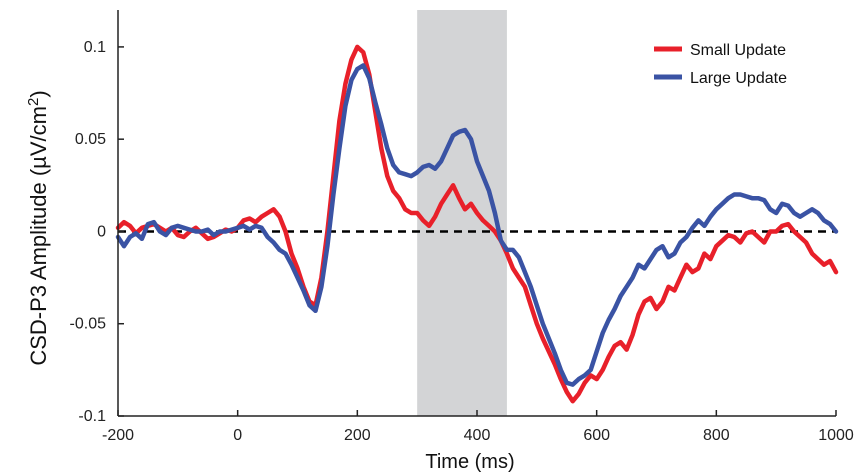  What do you see at coordinates (90, 139) in the screenshot?
I see `y-tick-label: 0.05` at bounding box center [90, 139].